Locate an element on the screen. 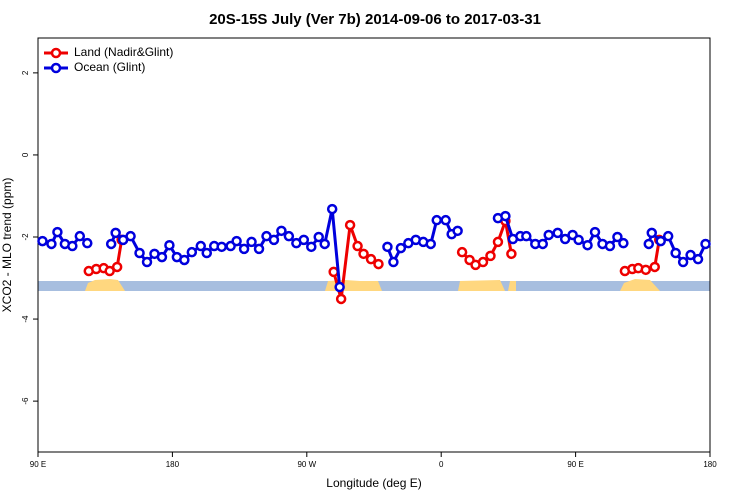 The height and width of the screenshot is (500, 750). legend-label: Ocean (Glint) is located at coordinates (109, 67).